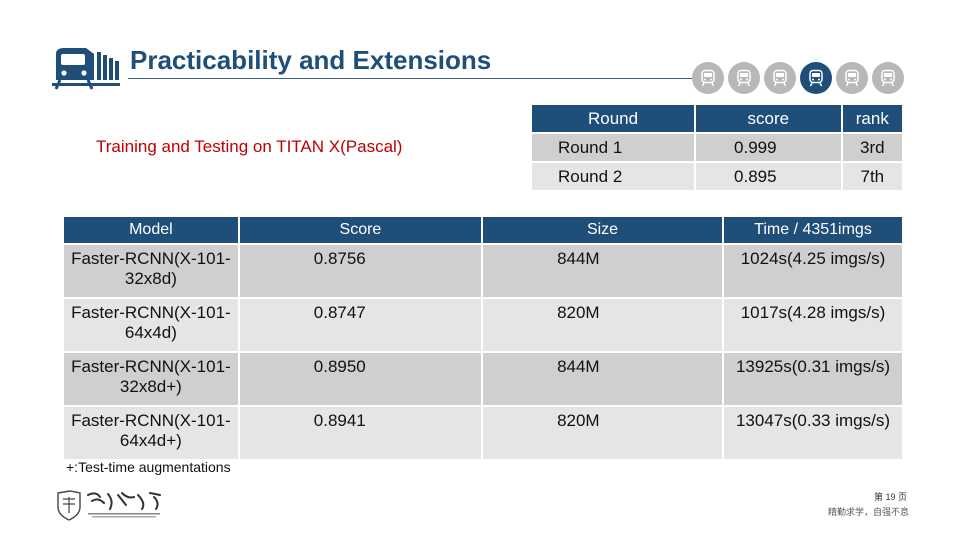 The image size is (960, 540). What do you see at coordinates (798, 80) in the screenshot?
I see `section-progress` at bounding box center [798, 80].